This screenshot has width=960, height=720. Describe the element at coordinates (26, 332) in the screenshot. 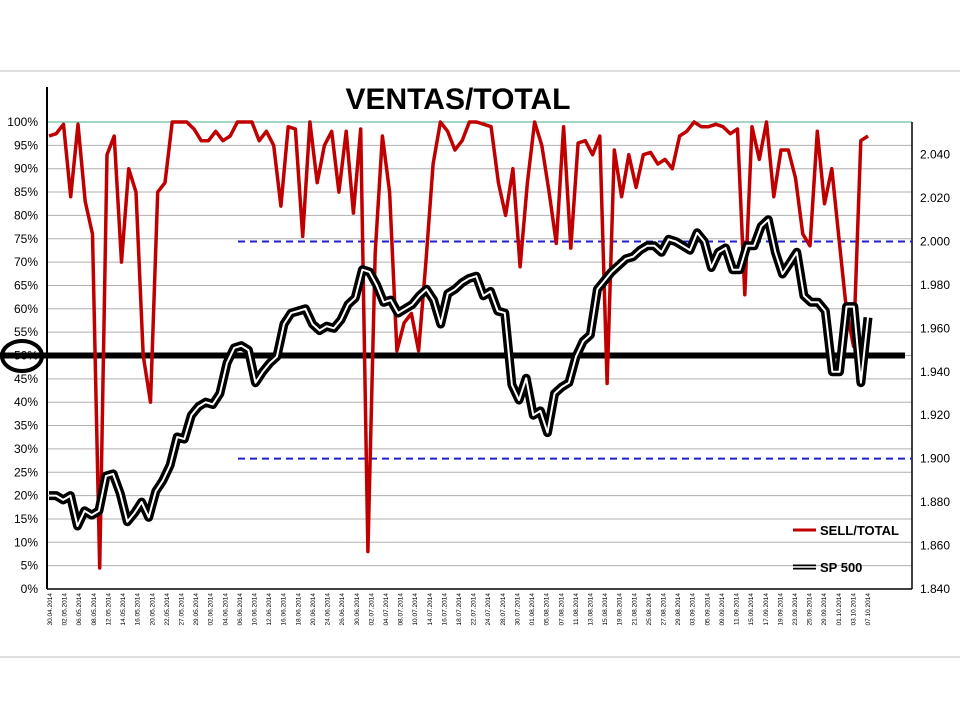

I see `left-tick-label: 55%` at that location.